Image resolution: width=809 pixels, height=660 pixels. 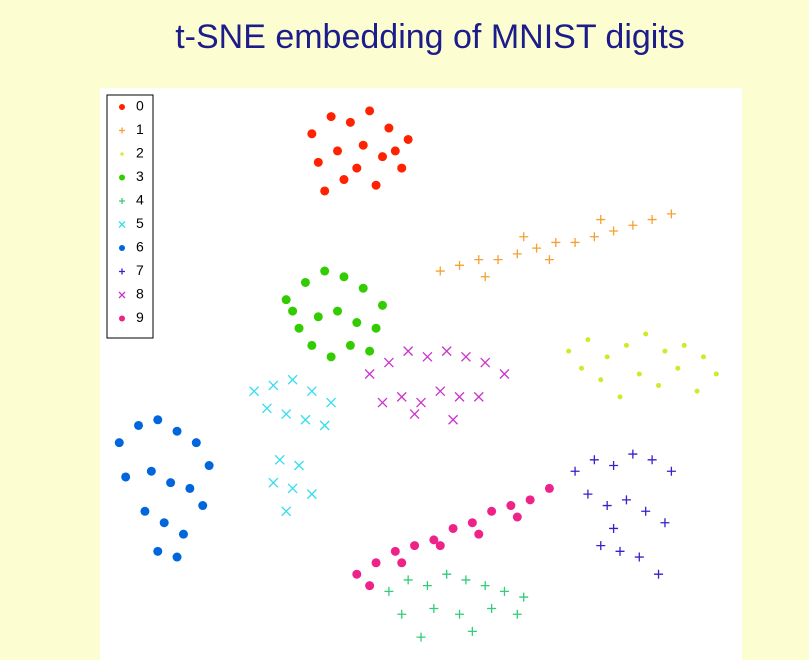 I want to click on legend-label: 3, so click(x=140, y=176).